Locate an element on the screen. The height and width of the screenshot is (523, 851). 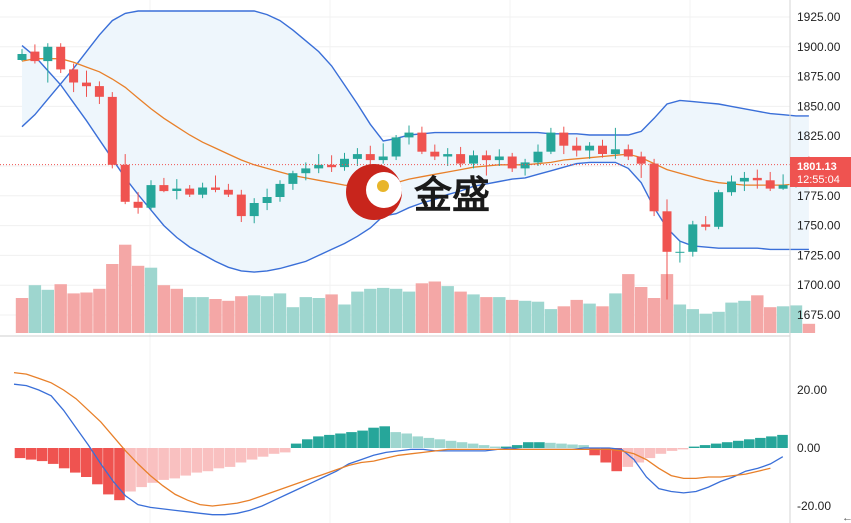
price-tick-label: 1700.00 is located at coordinates (819, 285).